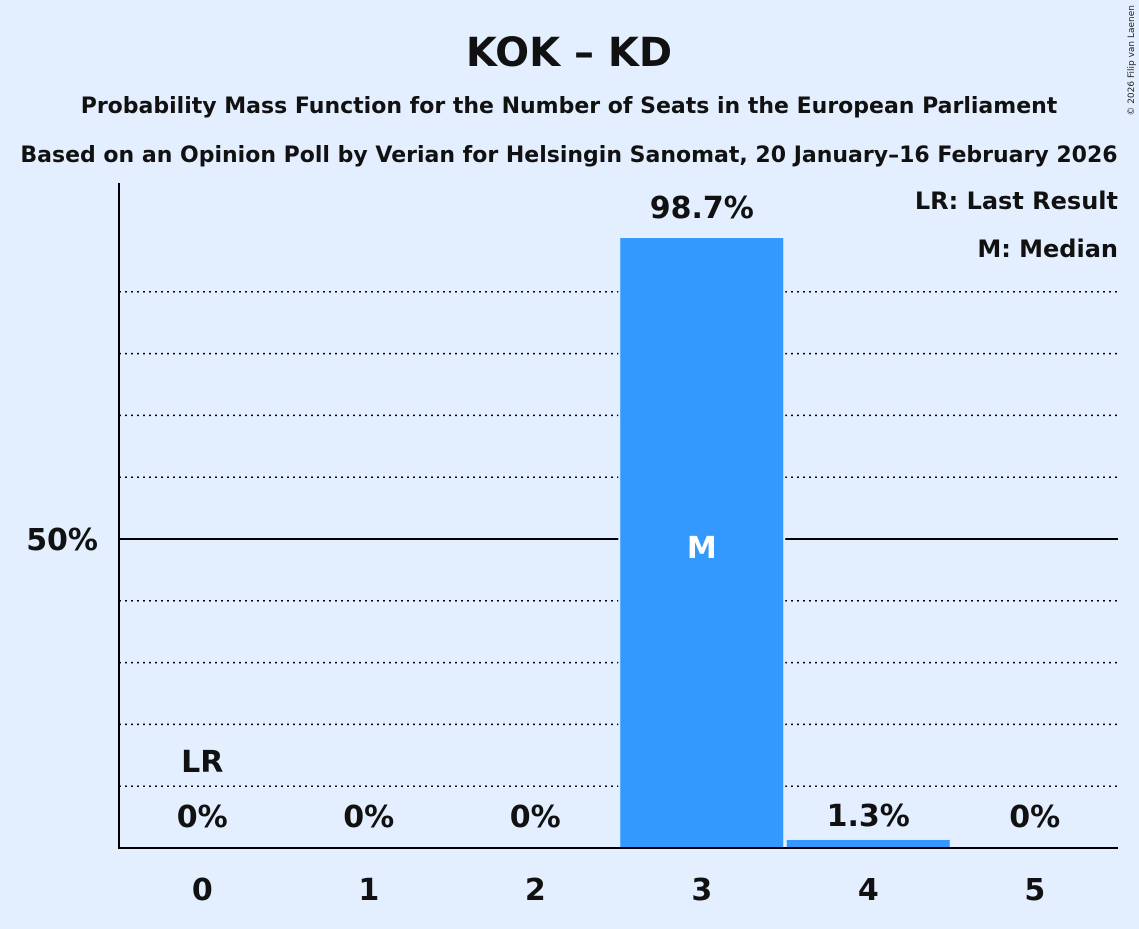  Describe the element at coordinates (62, 540) in the screenshot. I see `y-tick-label-50: 50%` at that location.